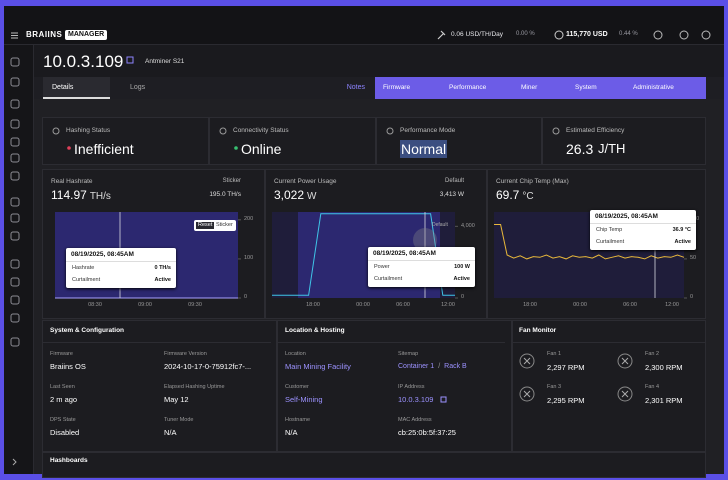 Image resolution: width=728 pixels, height=480 pixels. Describe the element at coordinates (69, 460) in the screenshot. I see `section-title: Hashboards` at that location.